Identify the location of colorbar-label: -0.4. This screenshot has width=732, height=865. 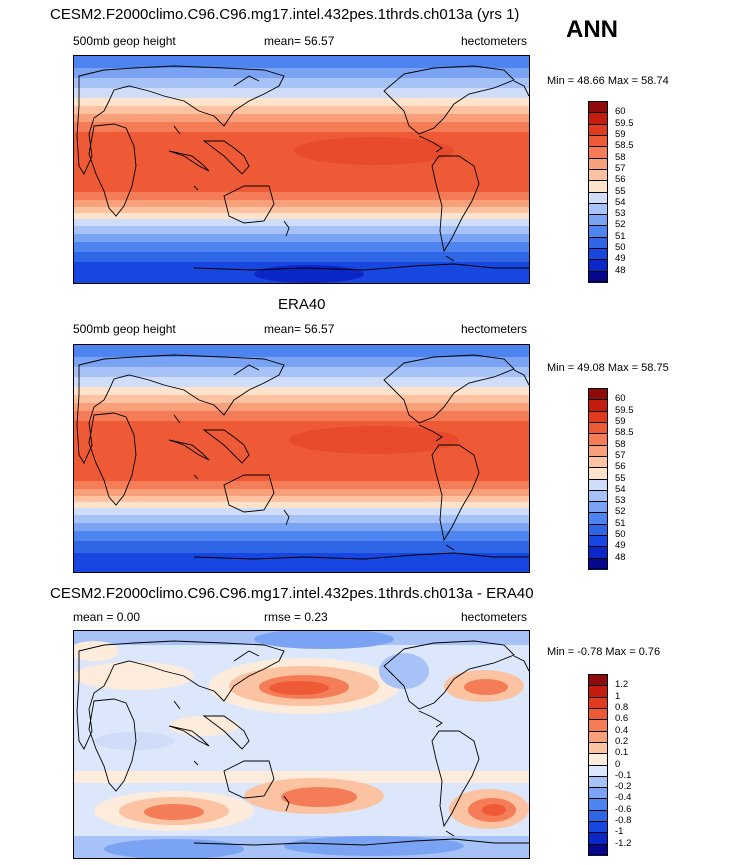
(623, 798).